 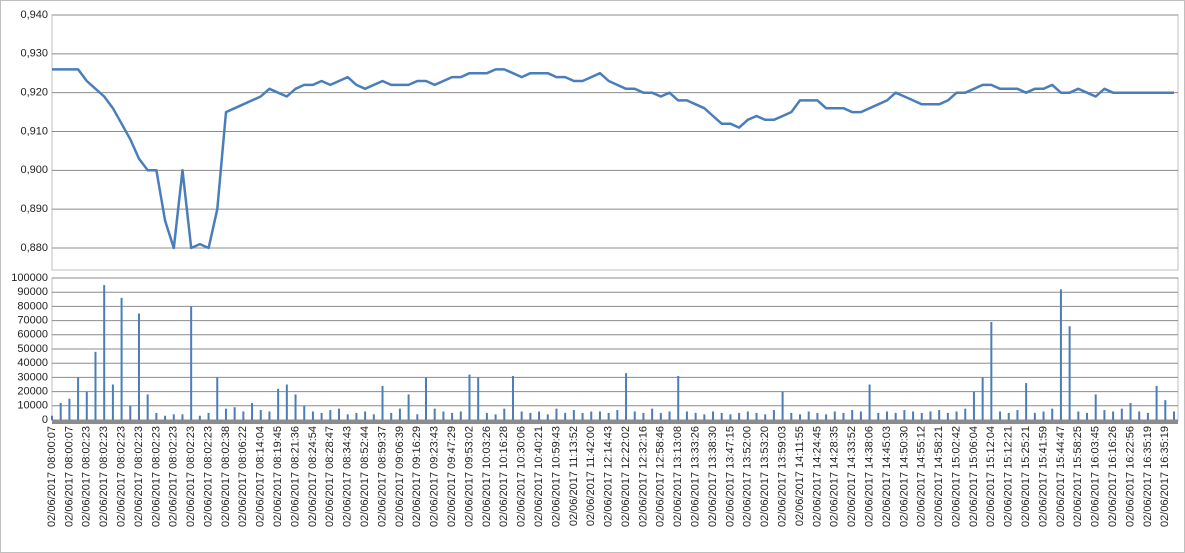 What do you see at coordinates (591, 476) in the screenshot?
I see `x-tick-label: 02/06/2017 11:42:00` at bounding box center [591, 476].